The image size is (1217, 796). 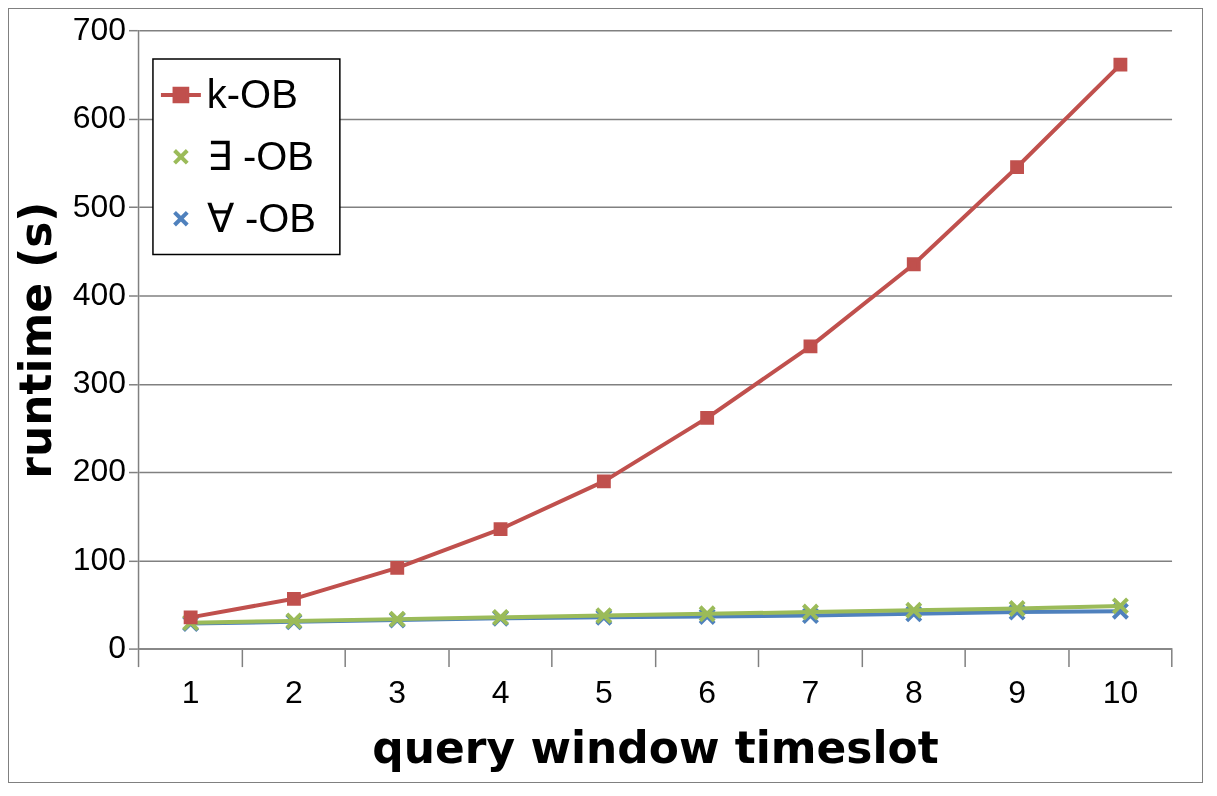 What do you see at coordinates (99, 117) in the screenshot?
I see `y-tick-label: 600` at bounding box center [99, 117].